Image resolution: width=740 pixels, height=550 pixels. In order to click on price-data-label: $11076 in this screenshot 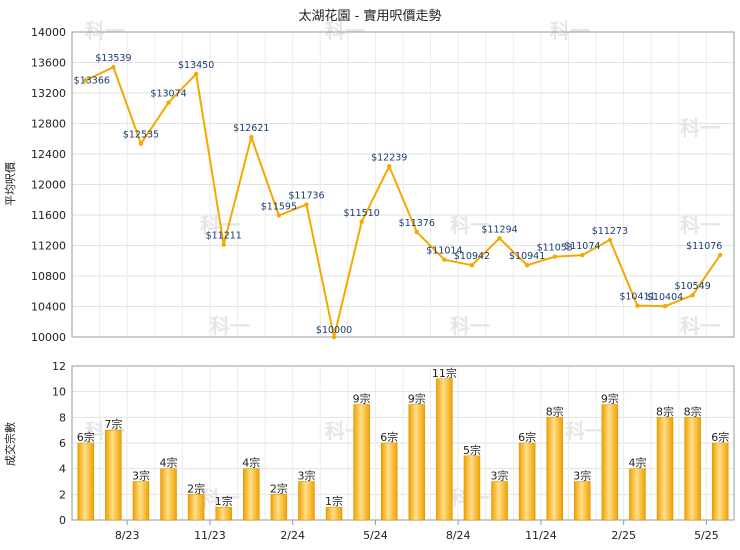, I will do `click(704, 246)`.